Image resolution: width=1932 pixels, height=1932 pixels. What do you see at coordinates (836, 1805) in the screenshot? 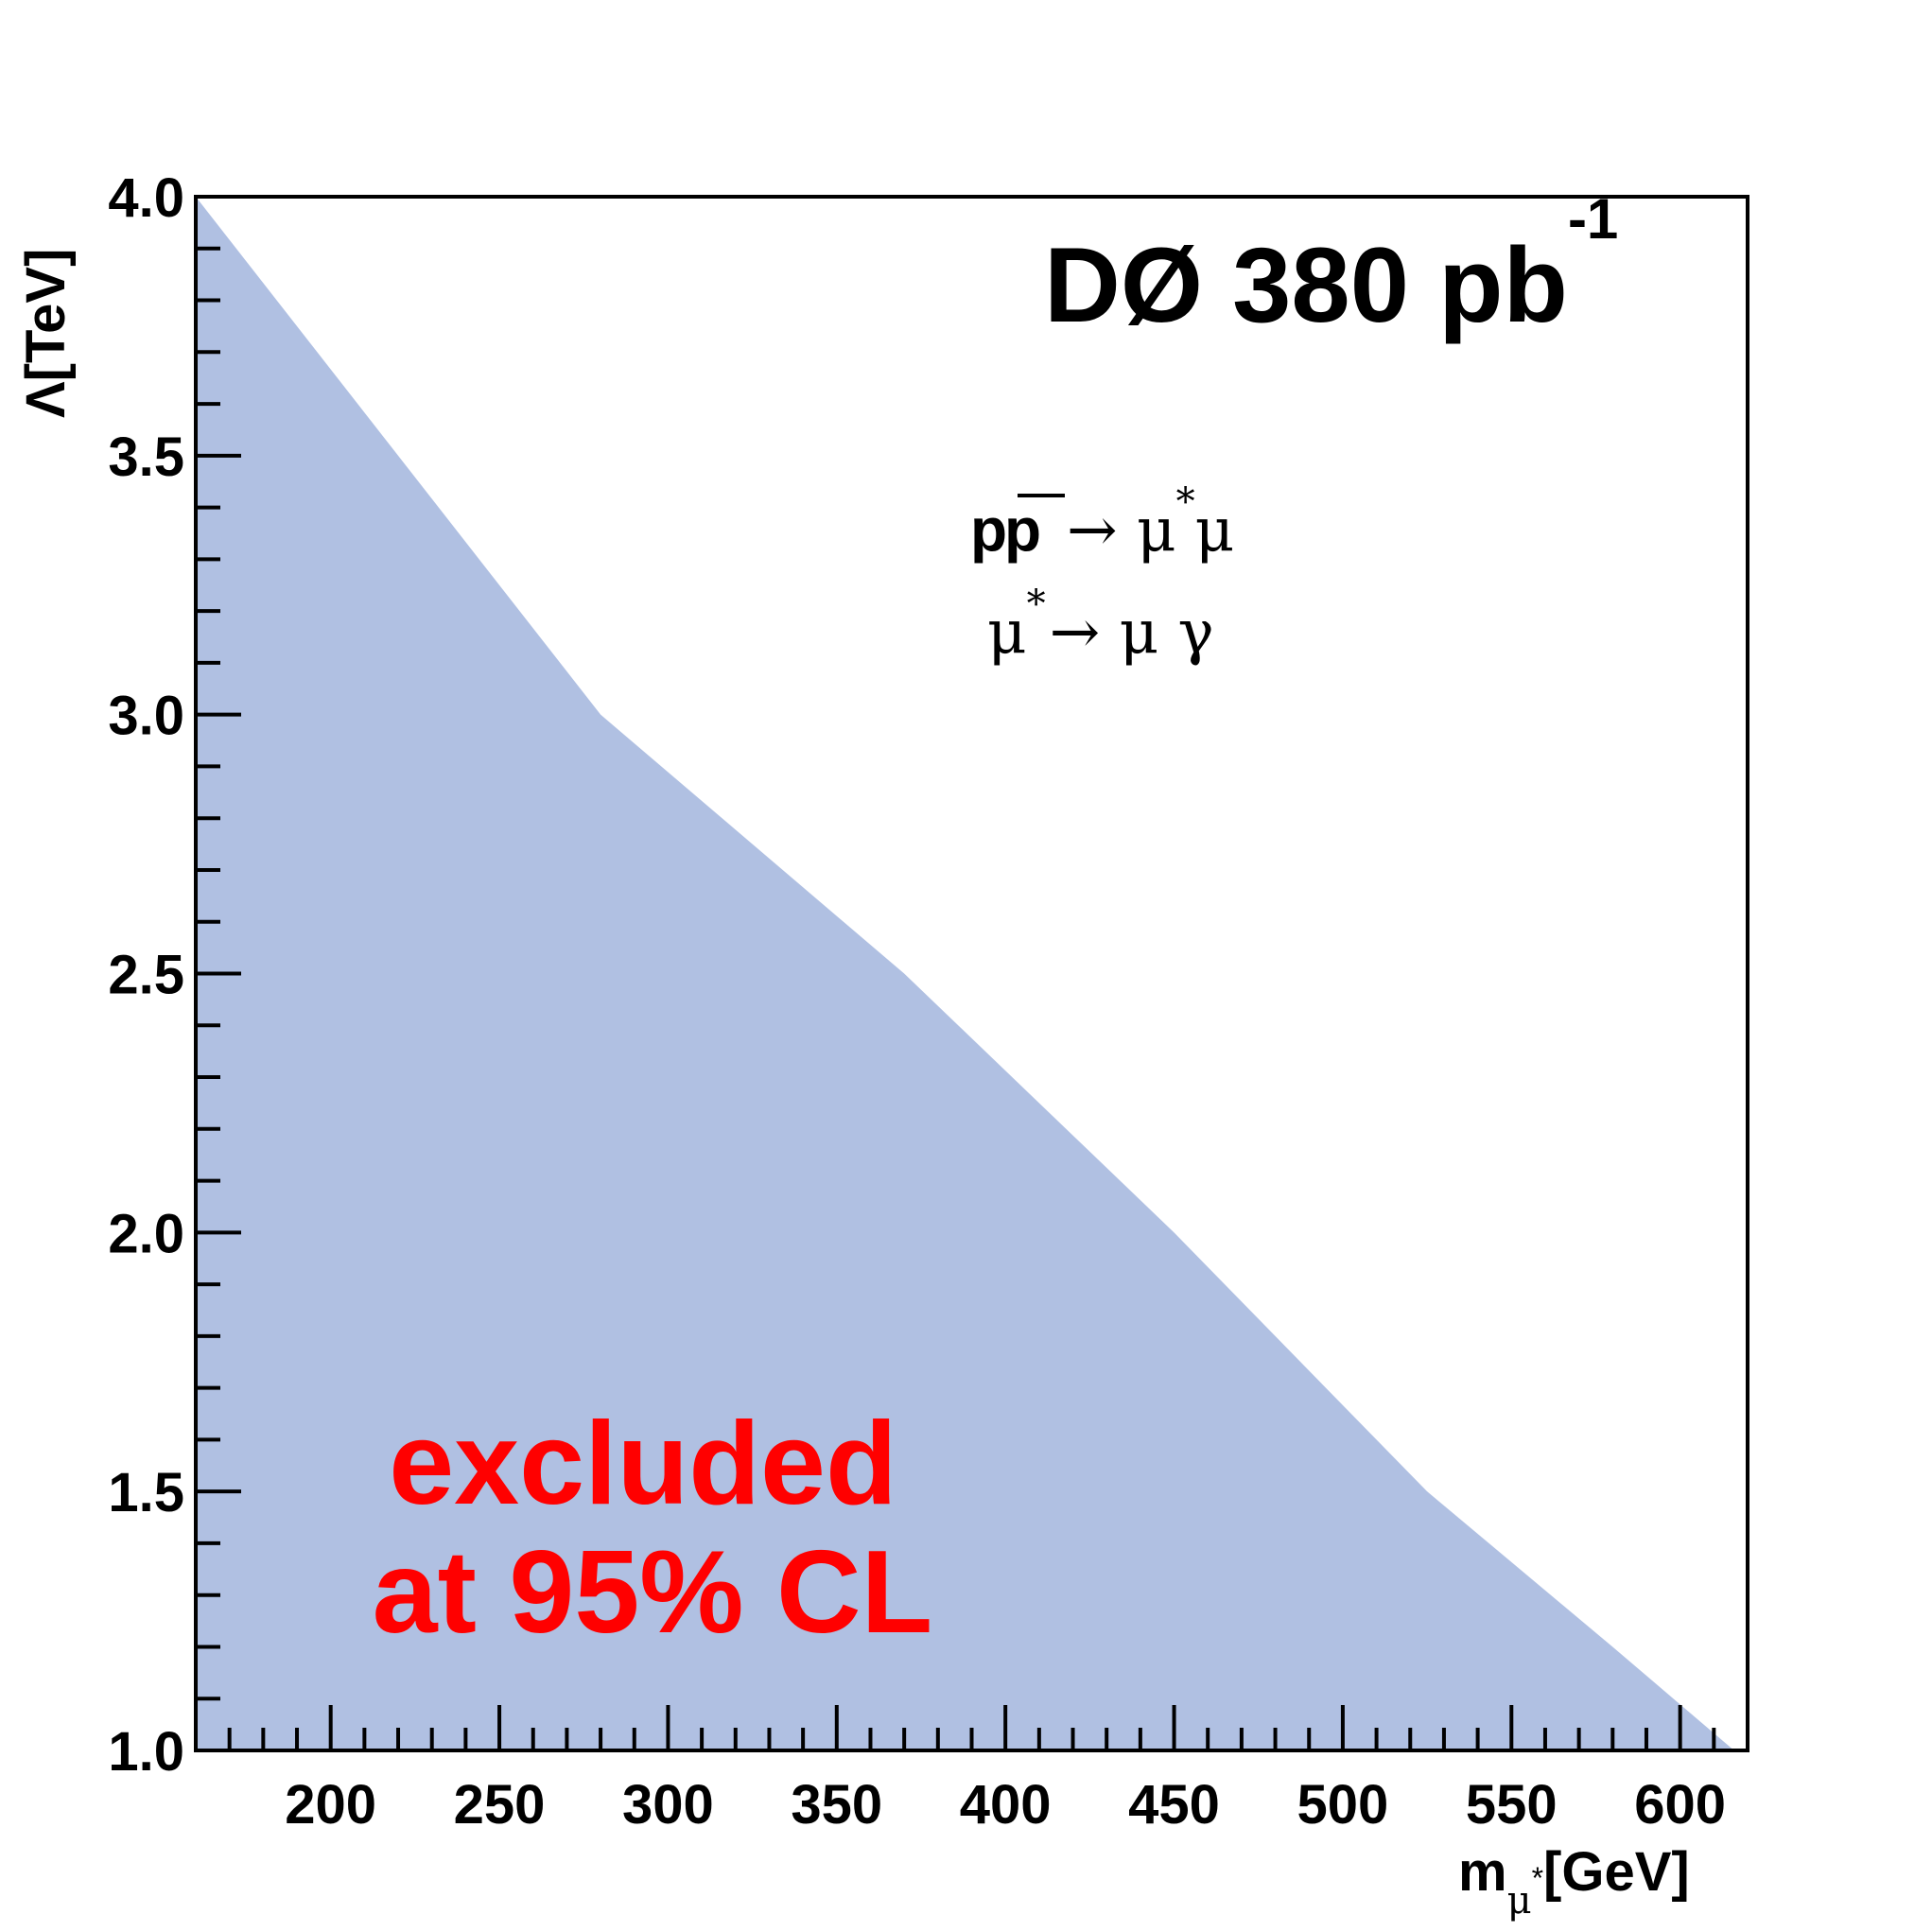
I see `x-tick-label: 350` at bounding box center [836, 1805].